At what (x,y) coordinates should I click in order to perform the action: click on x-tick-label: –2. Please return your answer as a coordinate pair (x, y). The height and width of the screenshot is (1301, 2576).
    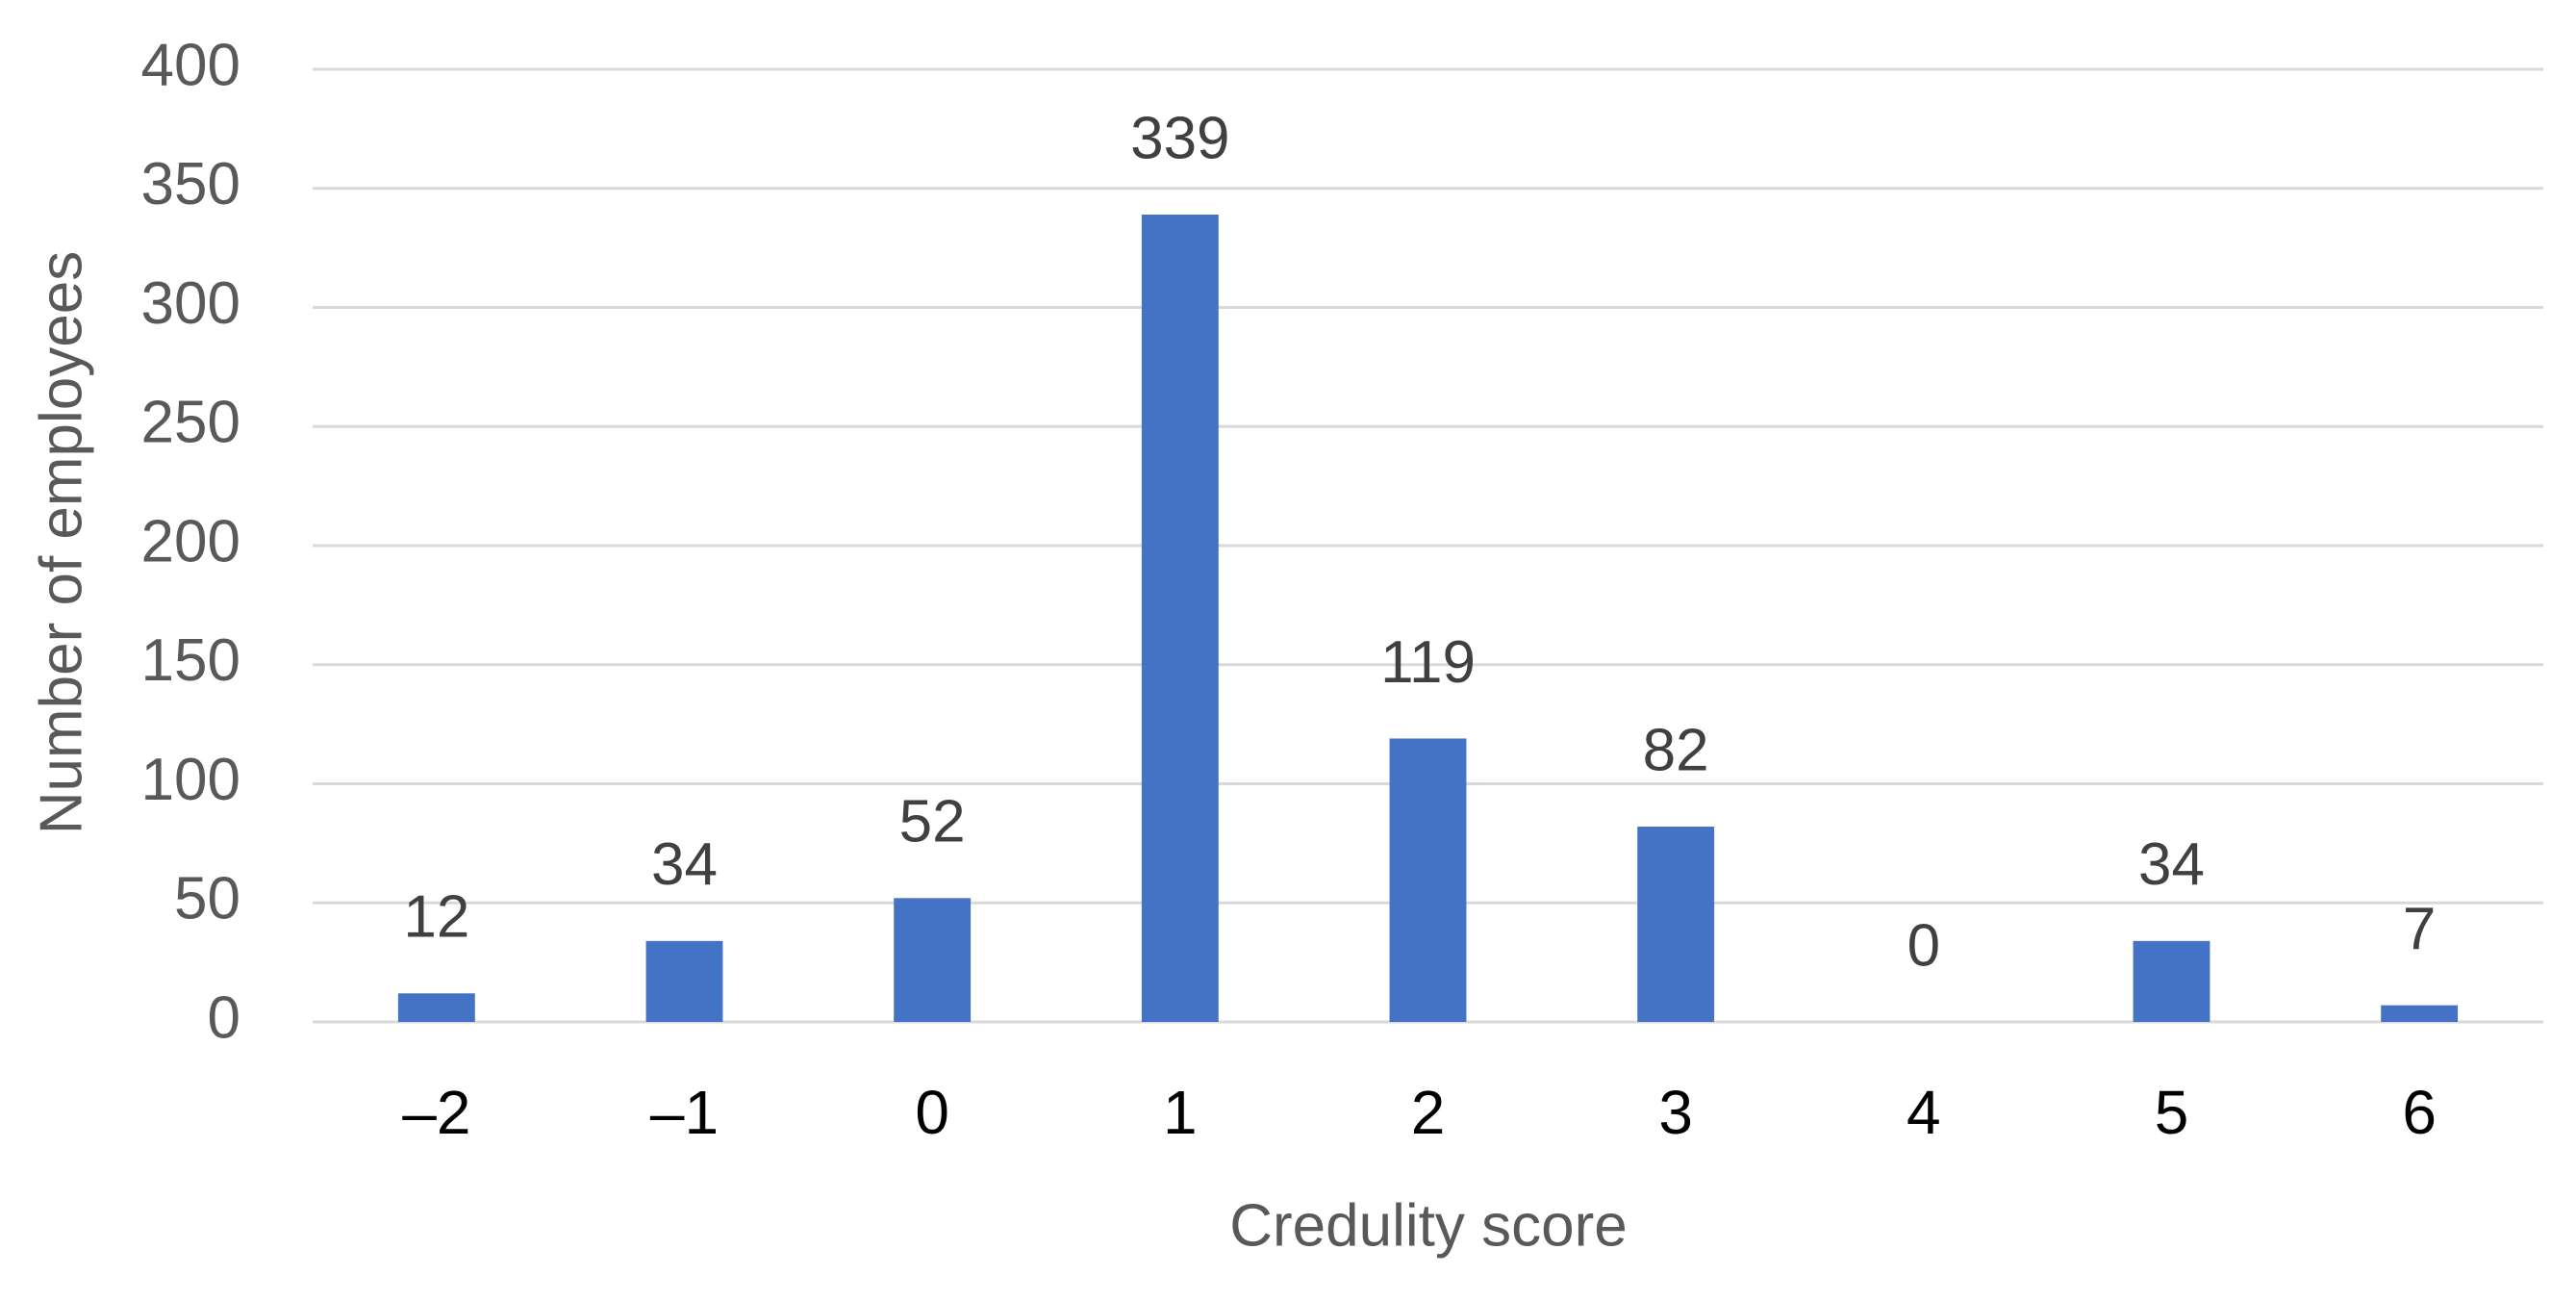
    Looking at the image, I should click on (436, 1112).